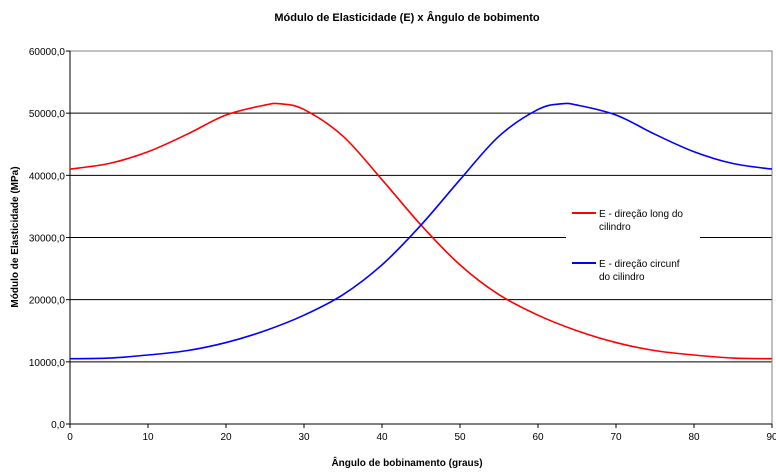 This screenshot has height=475, width=776. Describe the element at coordinates (616, 437) in the screenshot. I see `x-tick-label: 70` at that location.